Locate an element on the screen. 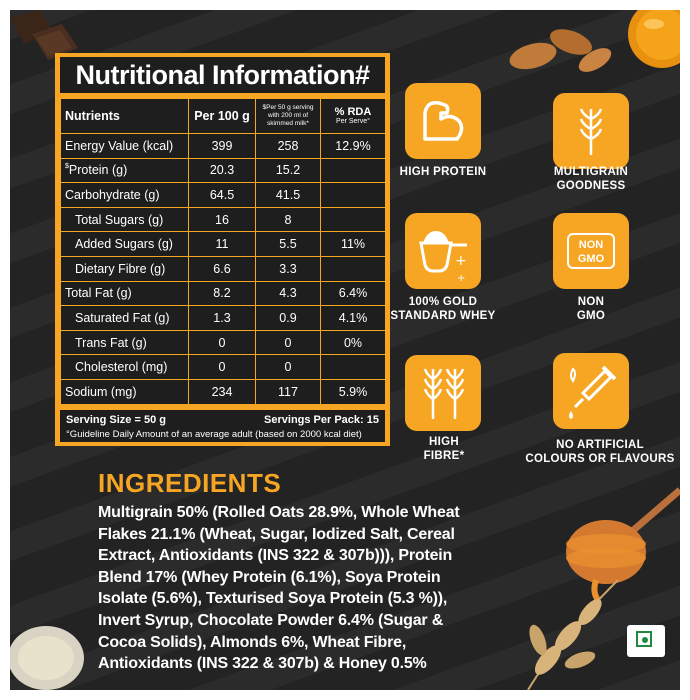 The image size is (690, 700). nutrient-per100: 6.6 is located at coordinates (222, 268).